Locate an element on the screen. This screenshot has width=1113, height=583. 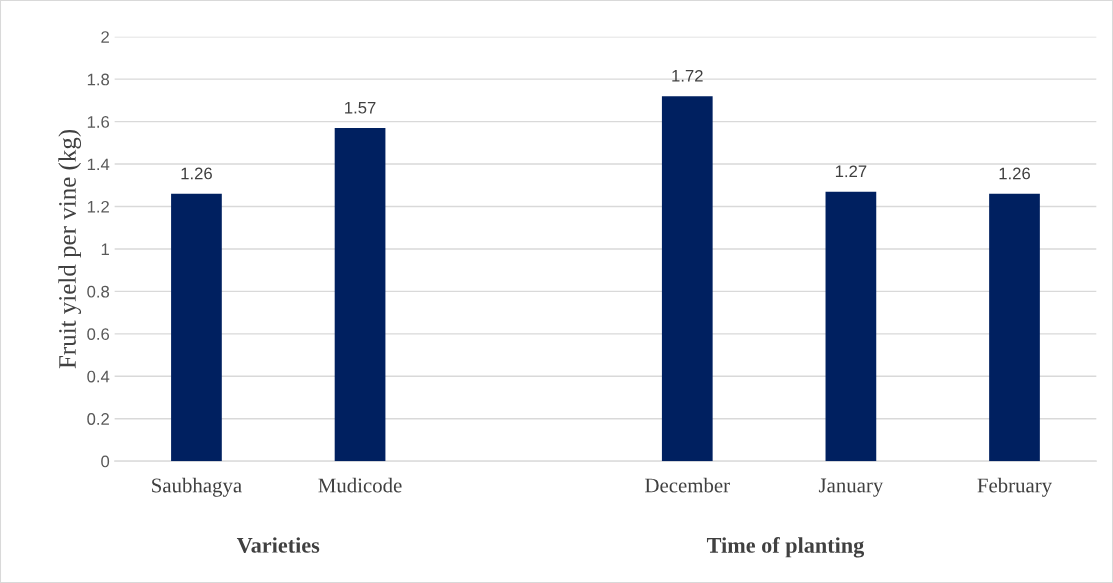
data-label: 1.27 is located at coordinates (851, 171).